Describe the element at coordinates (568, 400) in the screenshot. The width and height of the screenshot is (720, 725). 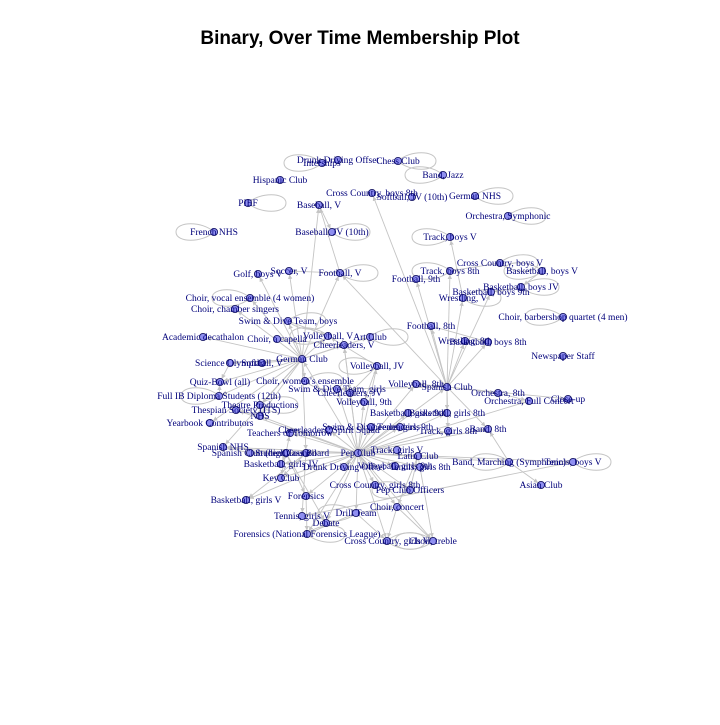
I see `node-label: Close-up` at that location.